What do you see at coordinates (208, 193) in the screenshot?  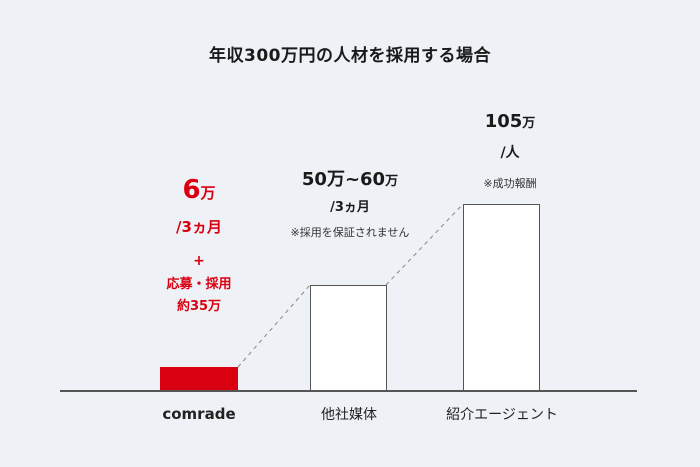 I see `comrade-value-unit: 万` at bounding box center [208, 193].